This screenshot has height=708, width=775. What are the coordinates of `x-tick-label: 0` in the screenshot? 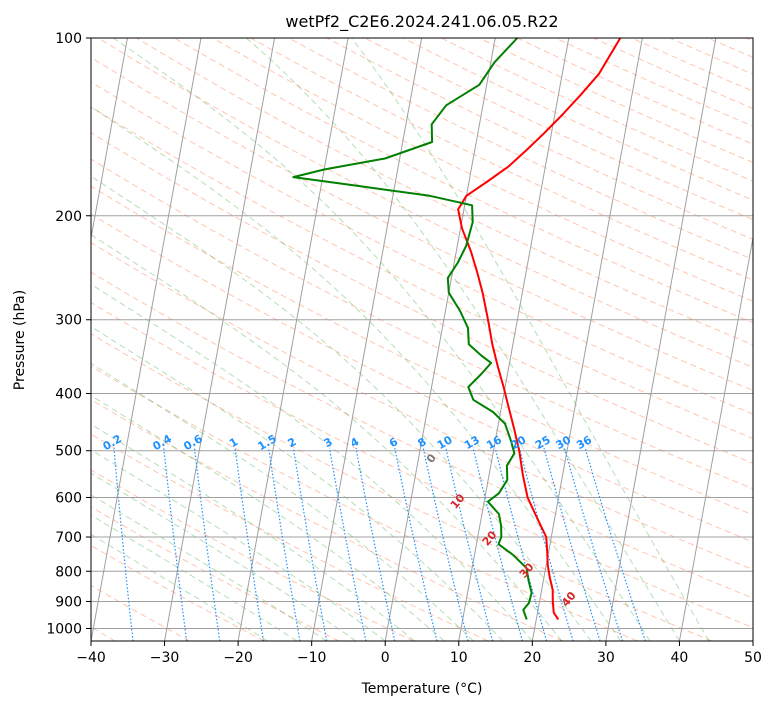 It's located at (385, 658).